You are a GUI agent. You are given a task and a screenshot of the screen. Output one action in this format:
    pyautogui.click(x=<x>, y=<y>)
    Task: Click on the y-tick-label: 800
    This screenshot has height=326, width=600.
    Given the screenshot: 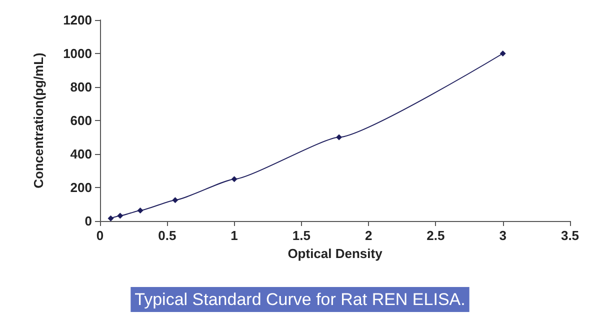 What is the action you would take?
    pyautogui.click(x=81, y=87)
    